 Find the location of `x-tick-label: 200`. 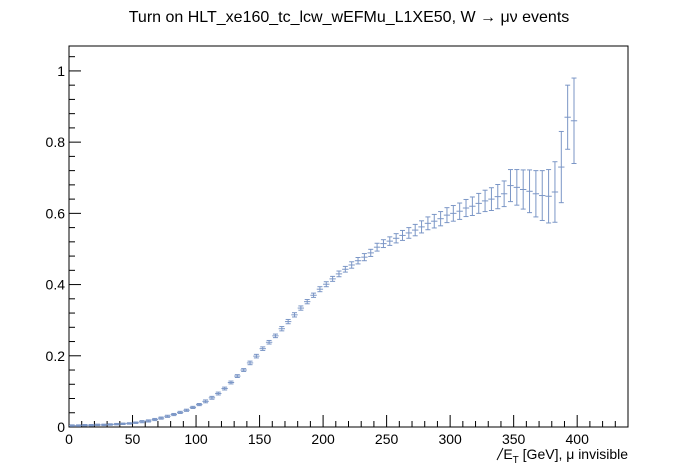

x-tick-label: 200 is located at coordinates (323, 439).